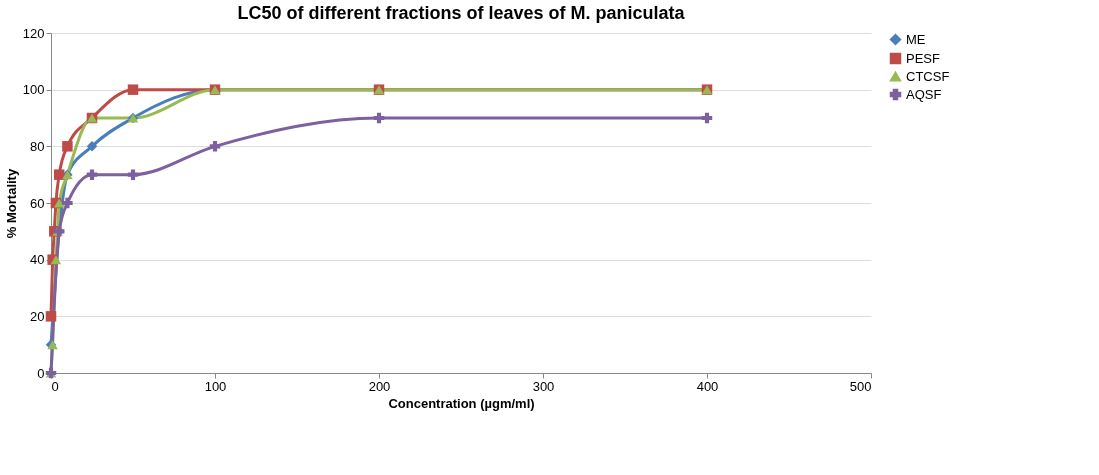  I want to click on y-tick-label: 0, so click(41, 373).